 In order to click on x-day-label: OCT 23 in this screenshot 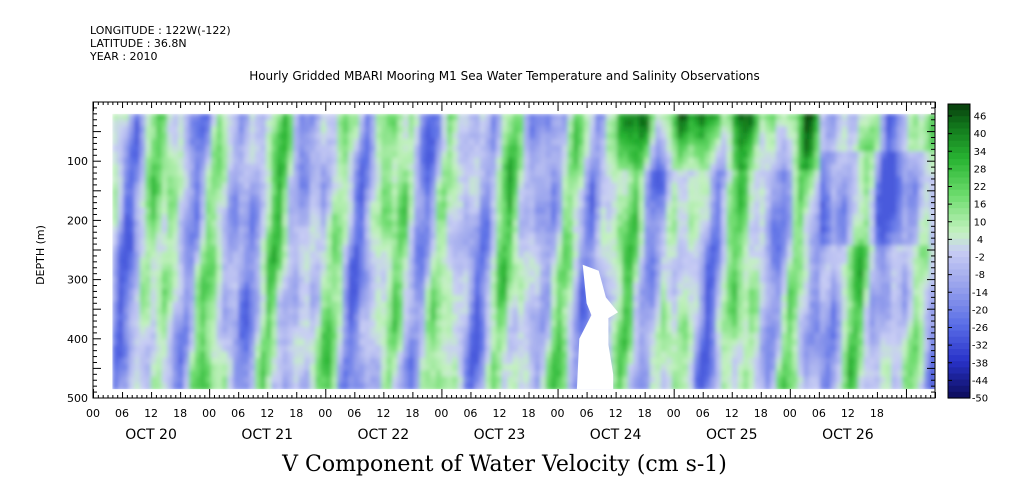, I will do `click(500, 435)`.